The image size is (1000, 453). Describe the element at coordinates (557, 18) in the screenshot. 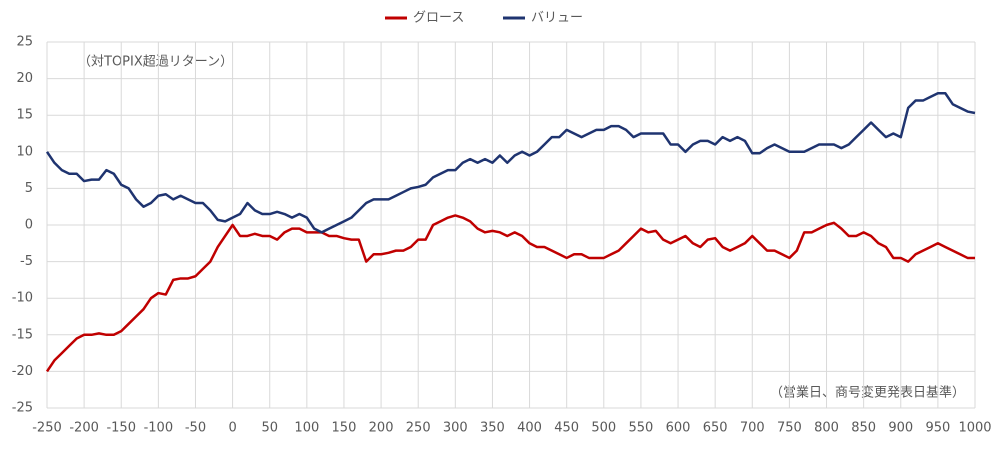

I see `legend-label: バリュー` at that location.